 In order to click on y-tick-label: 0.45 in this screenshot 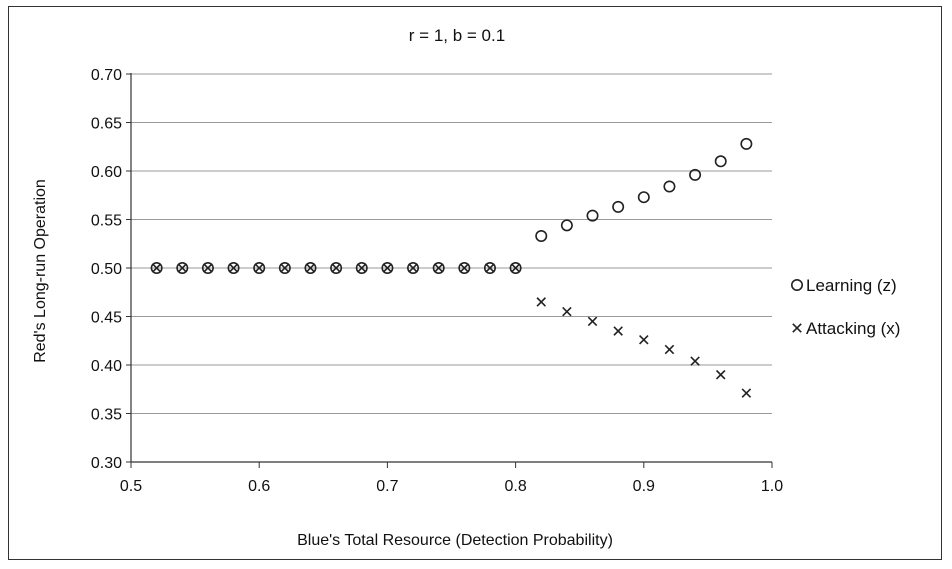, I will do `click(106, 318)`.